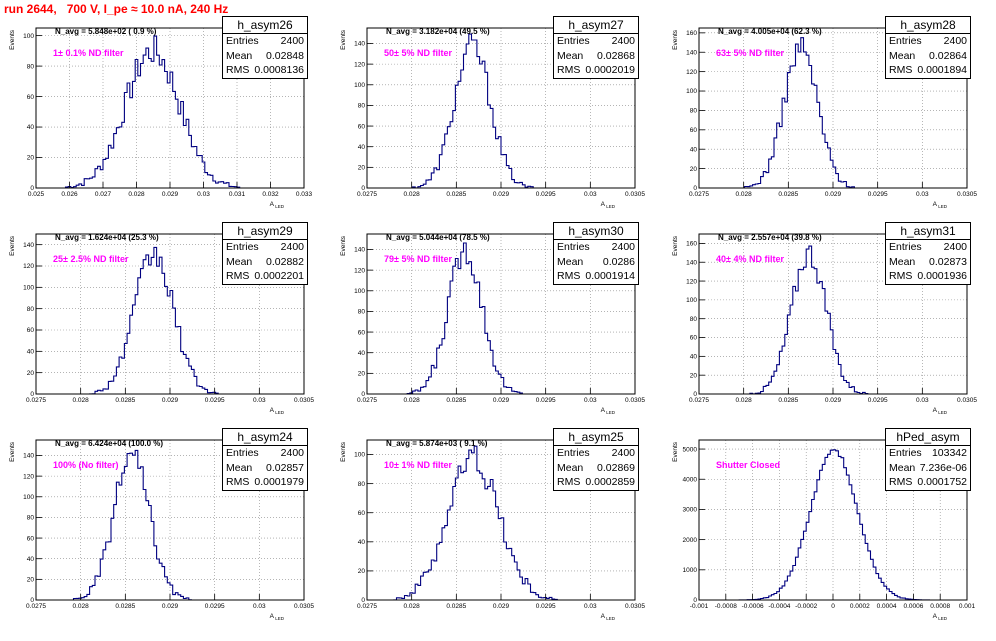  I want to click on x-tick-label: 0.028, so click(81, 400).